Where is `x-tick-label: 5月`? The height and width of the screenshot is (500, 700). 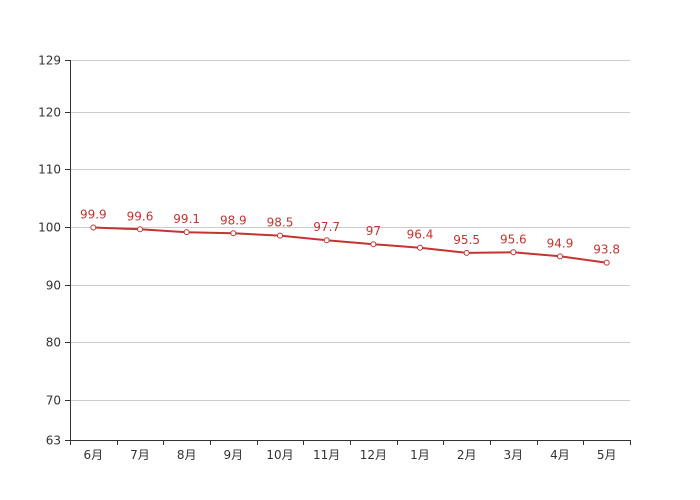 x-tick-label: 5月 is located at coordinates (607, 455).